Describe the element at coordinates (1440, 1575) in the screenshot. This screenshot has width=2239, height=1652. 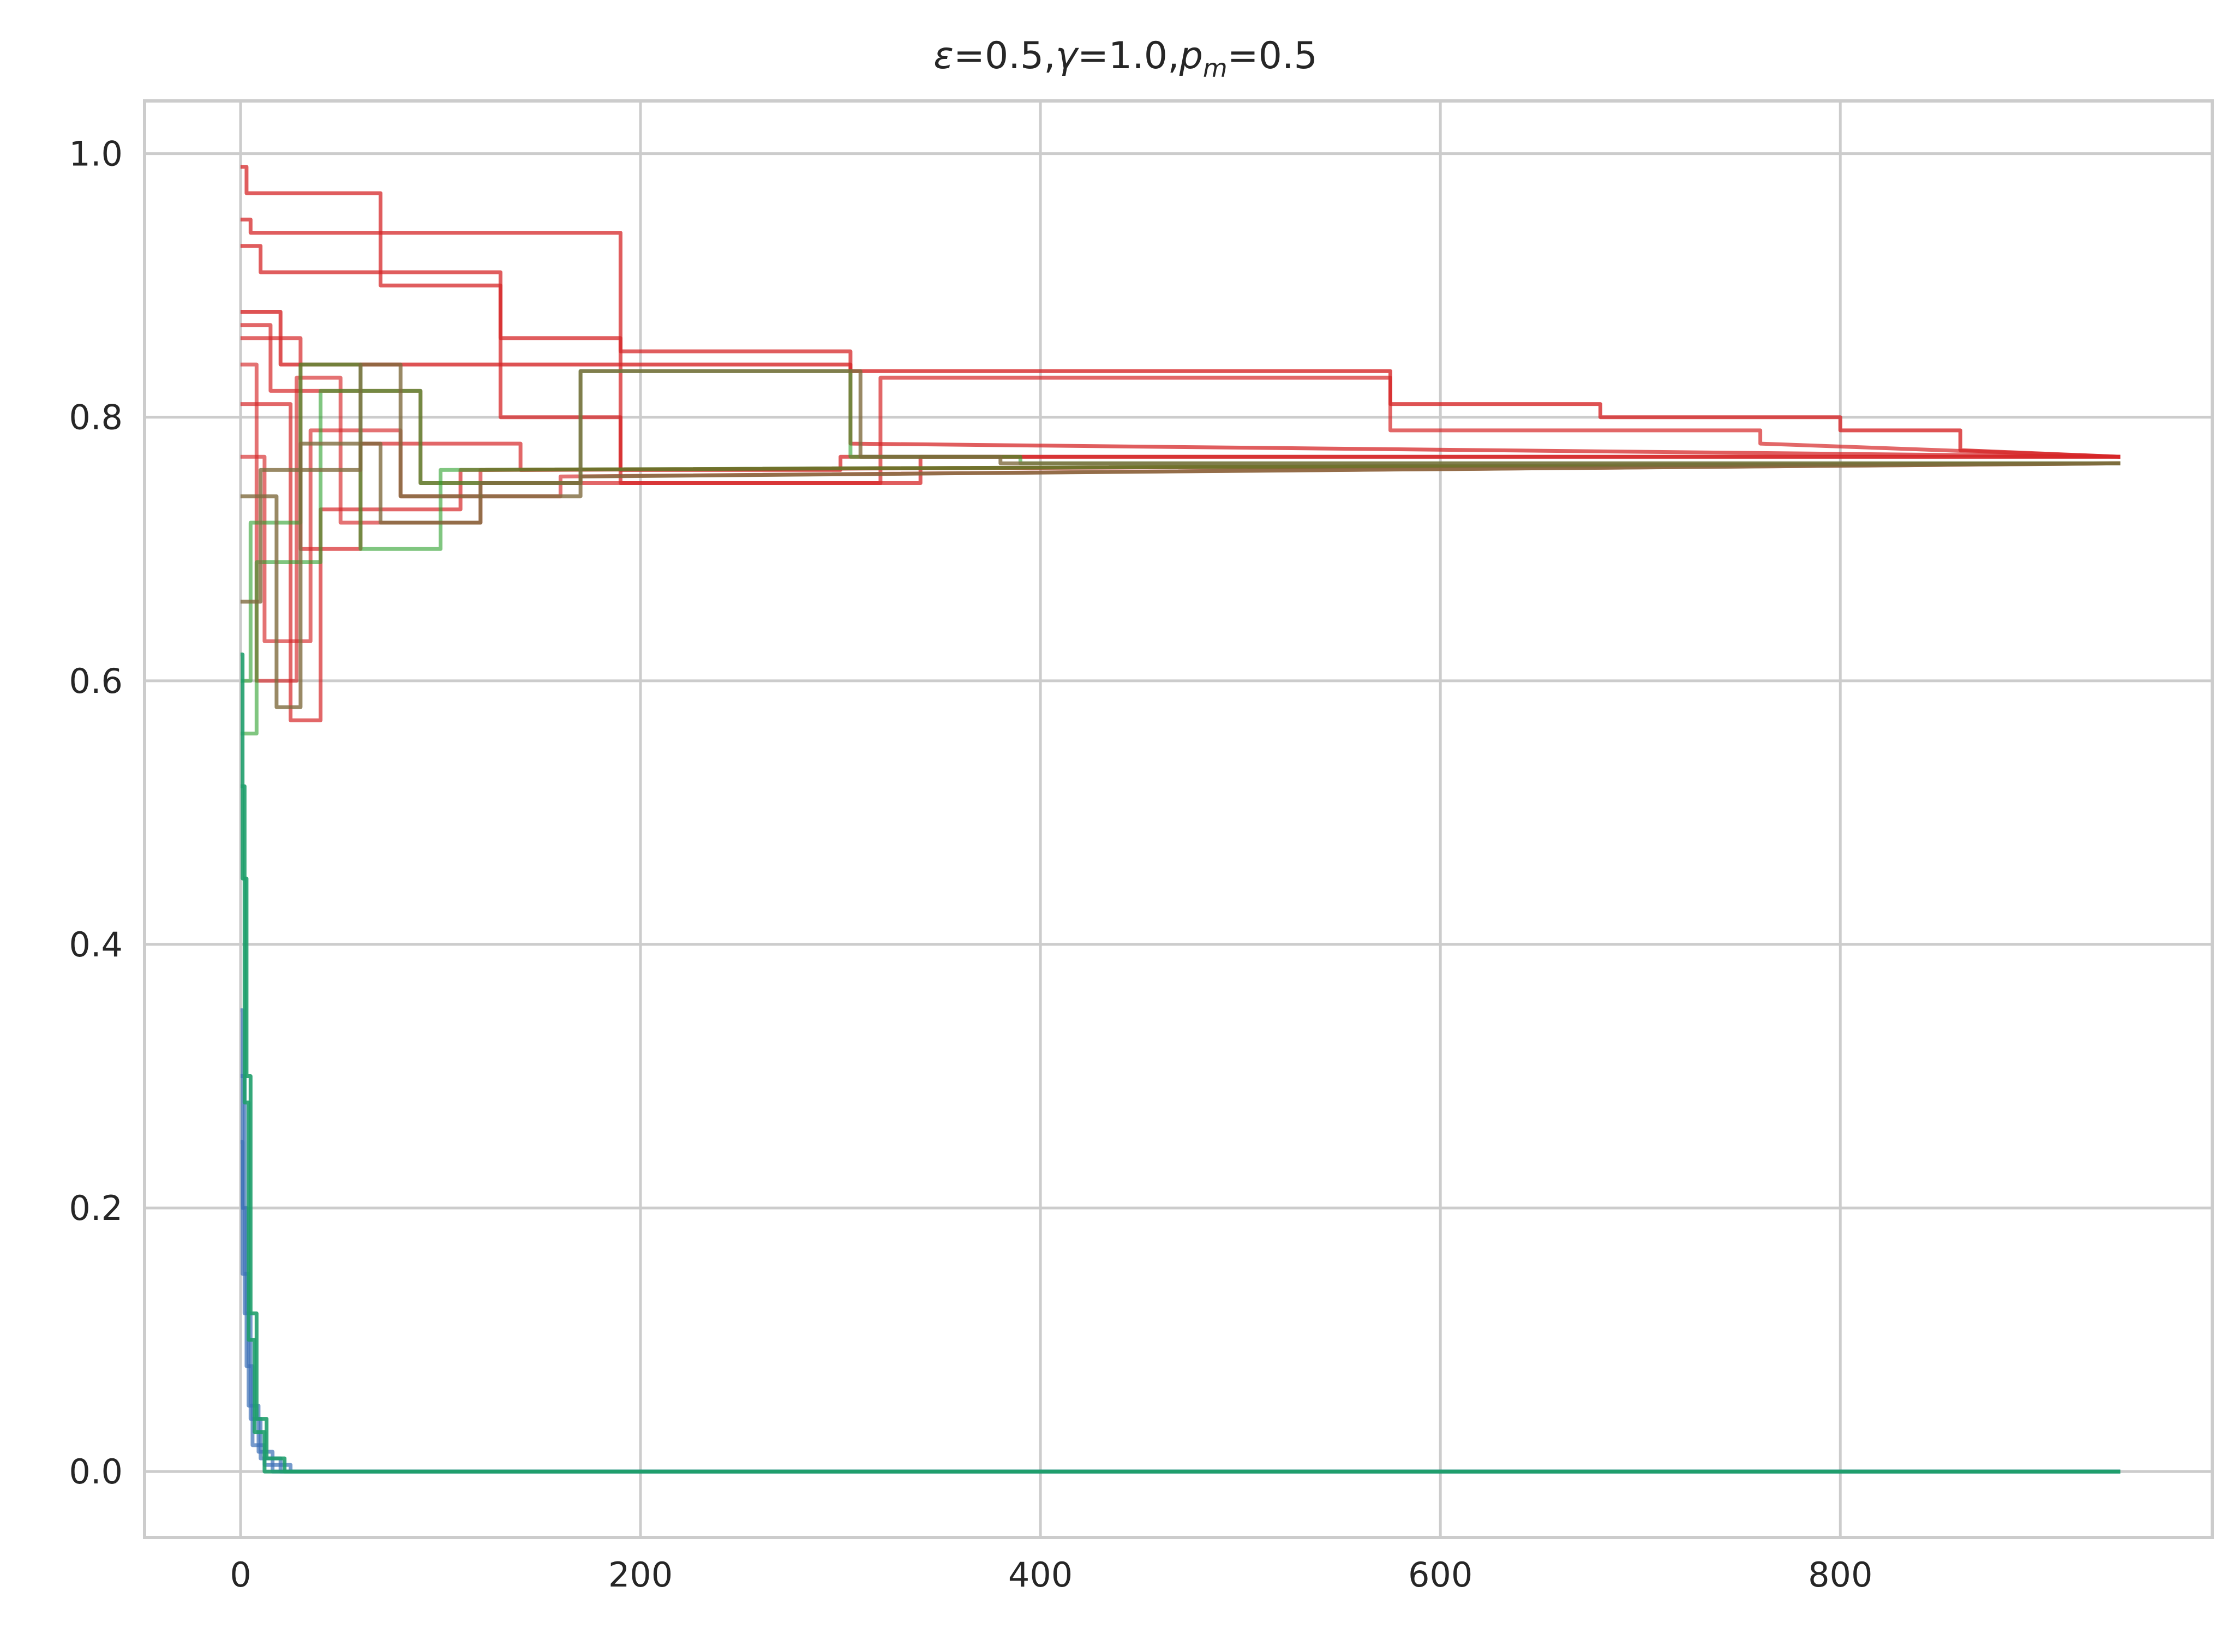
I see `x-tick-label: 600` at that location.